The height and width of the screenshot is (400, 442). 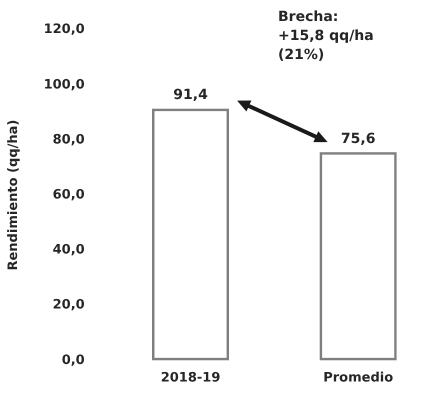 What do you see at coordinates (326, 36) in the screenshot?
I see `annotation: Brecha: +15,8 qq/ha (21%)` at bounding box center [326, 36].